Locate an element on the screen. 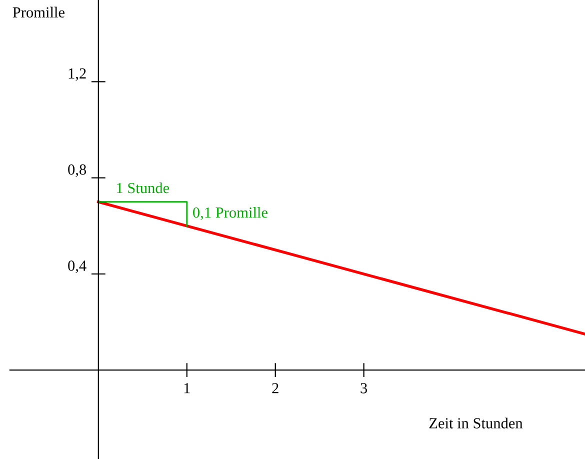 The height and width of the screenshot is (459, 585). x-tick-label: 1 is located at coordinates (187, 388).